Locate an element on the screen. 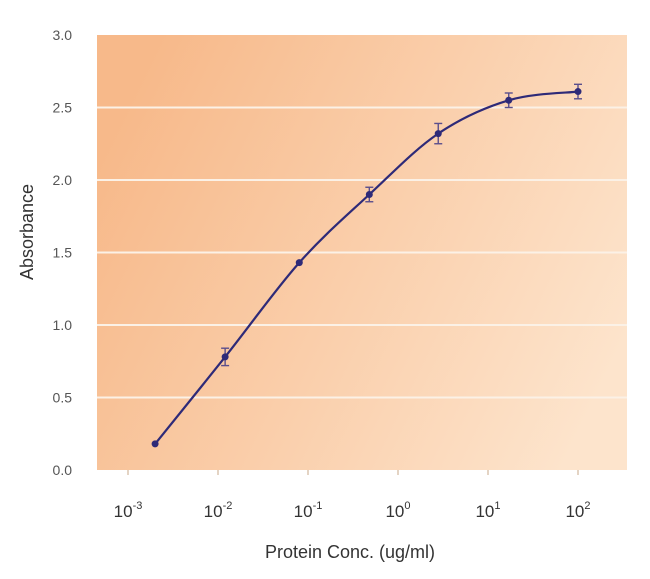 Image resolution: width=650 pixels, height=579 pixels. y-tick-label: 0.5 is located at coordinates (63, 398).